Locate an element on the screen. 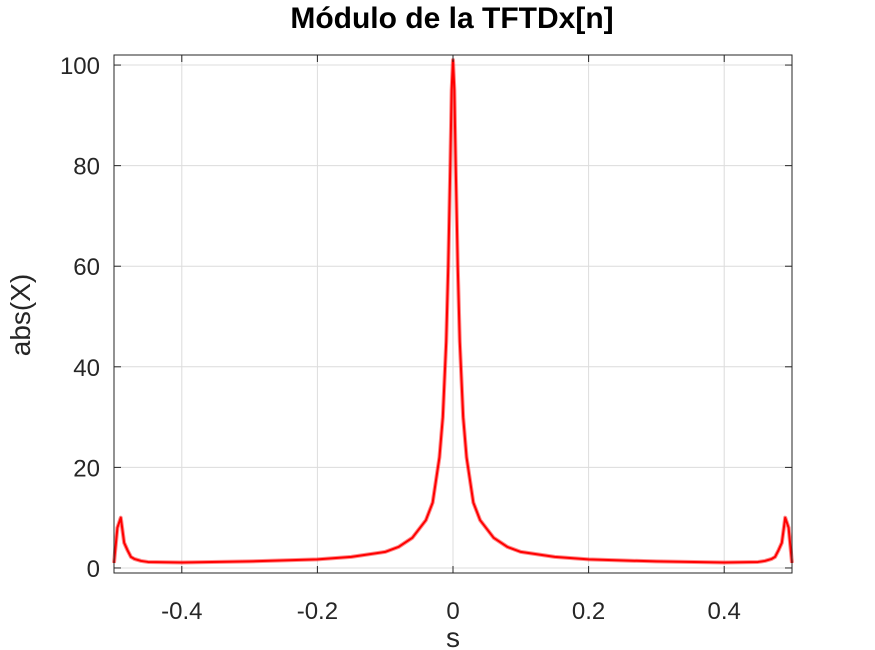 The width and height of the screenshot is (875, 650). x-tick-label: 0.4 is located at coordinates (724, 611).